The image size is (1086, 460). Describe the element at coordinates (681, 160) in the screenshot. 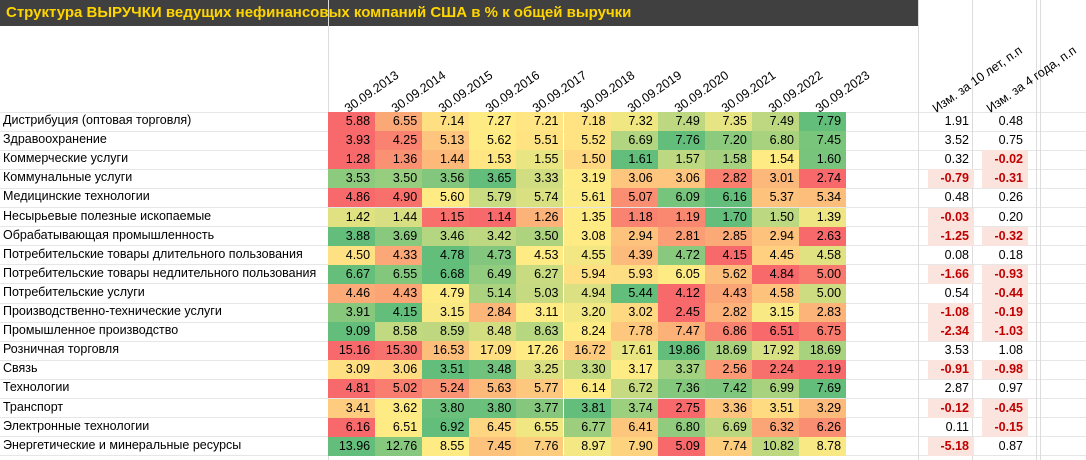

I see `heatmap-cell: 1.57` at that location.